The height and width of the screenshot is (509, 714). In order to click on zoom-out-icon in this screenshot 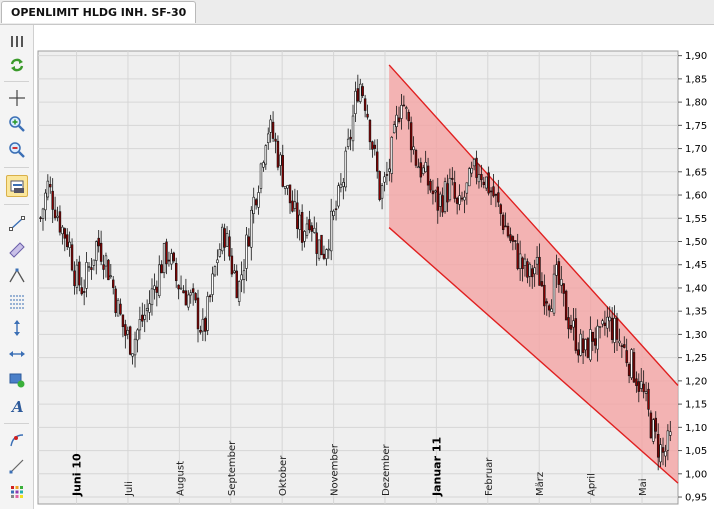, I will do `click(17, 150)`.